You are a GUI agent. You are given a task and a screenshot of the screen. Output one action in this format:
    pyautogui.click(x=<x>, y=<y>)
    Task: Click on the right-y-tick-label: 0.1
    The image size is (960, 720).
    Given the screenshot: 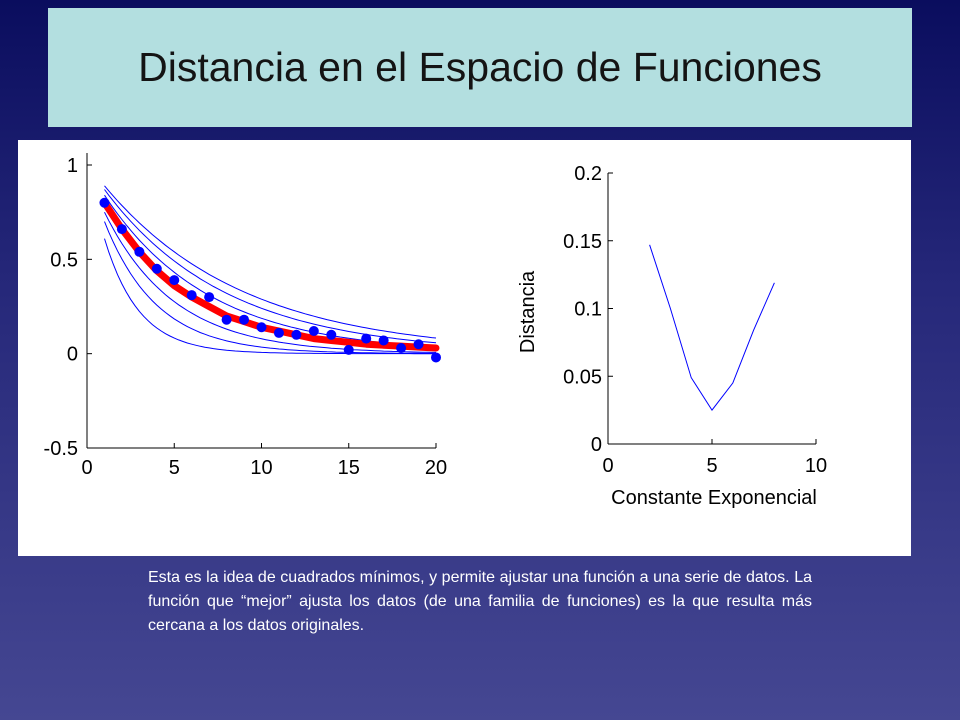 What is the action you would take?
    pyautogui.click(x=588, y=310)
    